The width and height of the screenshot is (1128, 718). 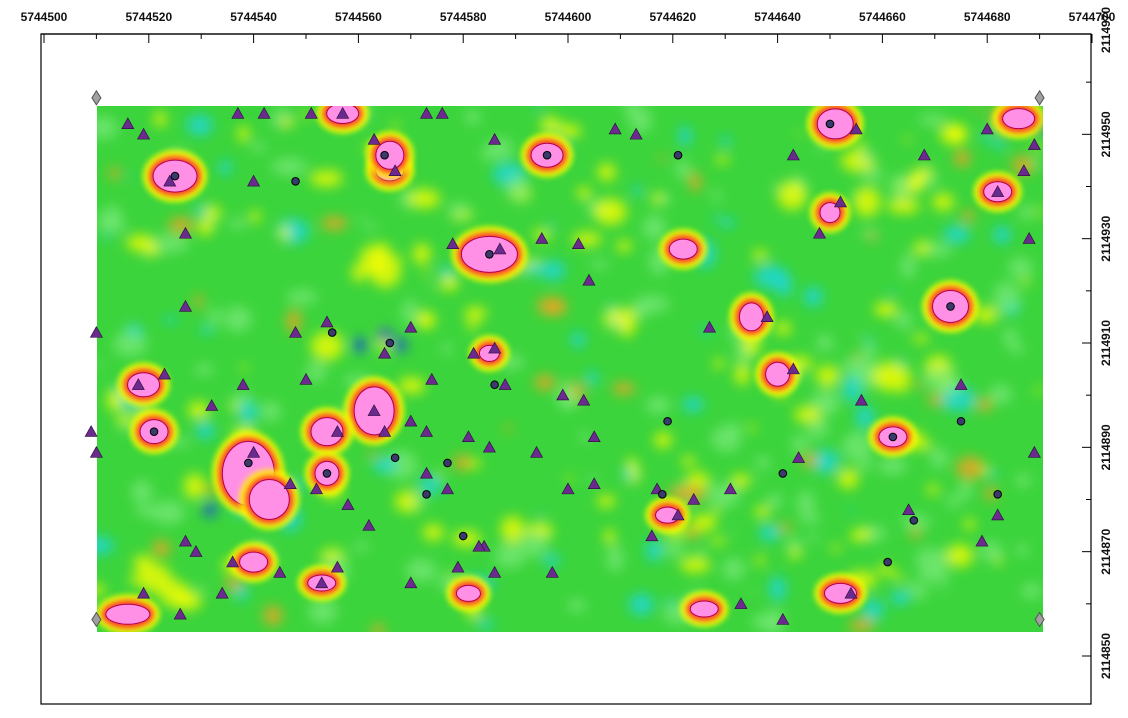 I want to click on x-tick-label: 5744600, so click(x=568, y=17).